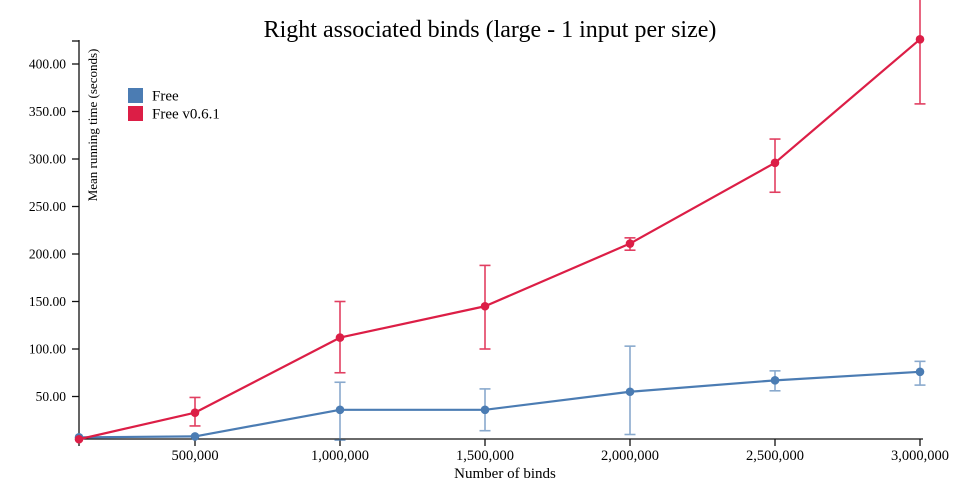  I want to click on x-tick-label: 1,500,000, so click(485, 456).